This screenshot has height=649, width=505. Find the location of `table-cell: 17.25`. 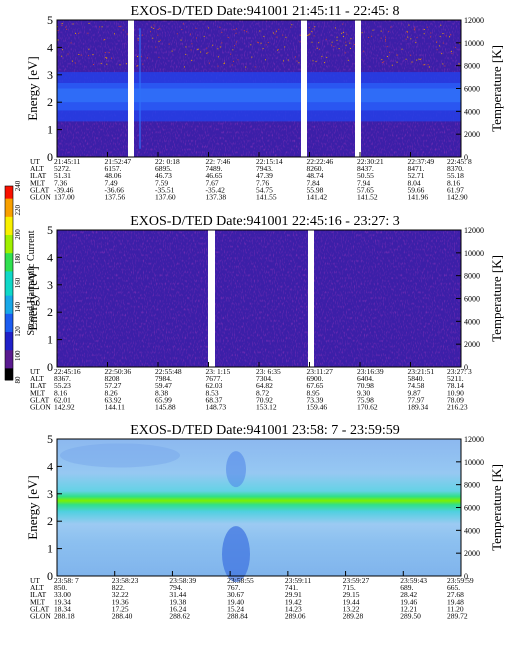

table-cell: 17.25 is located at coordinates (120, 608).